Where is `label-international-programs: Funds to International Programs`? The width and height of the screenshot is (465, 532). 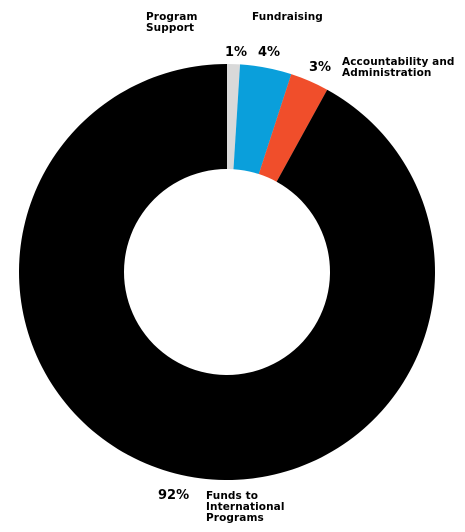 label-international-programs: Funds to International Programs is located at coordinates (245, 507).